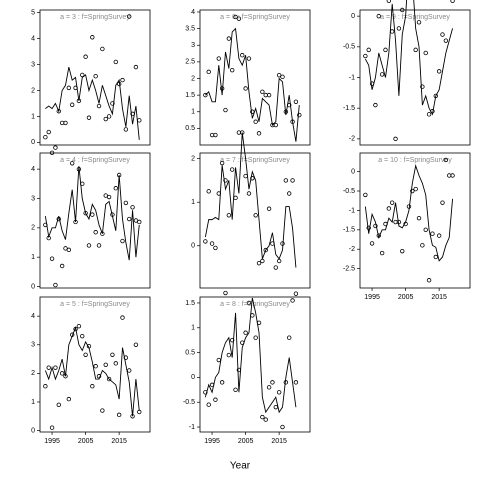 This screenshot has height=480, width=480. I want to click on y-tick-label: -1.5, so click(349, 230).